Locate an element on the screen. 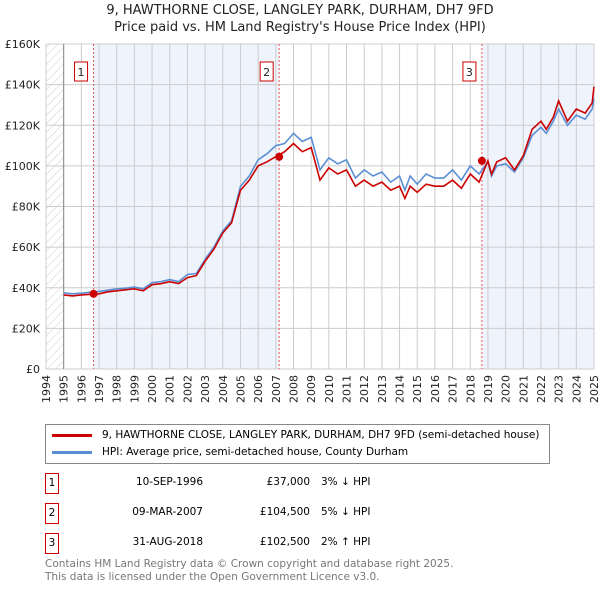  sale-label-number: 1 is located at coordinates (81, 72).